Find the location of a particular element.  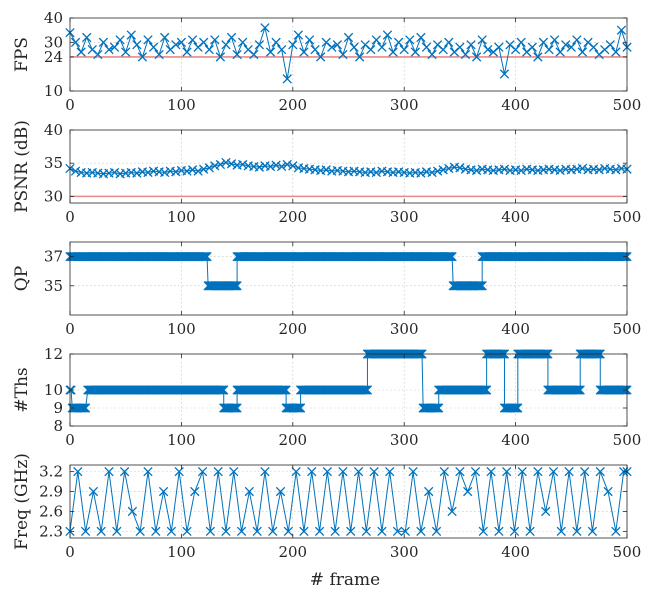

threads-x-tick-label: 500 is located at coordinates (627, 440).